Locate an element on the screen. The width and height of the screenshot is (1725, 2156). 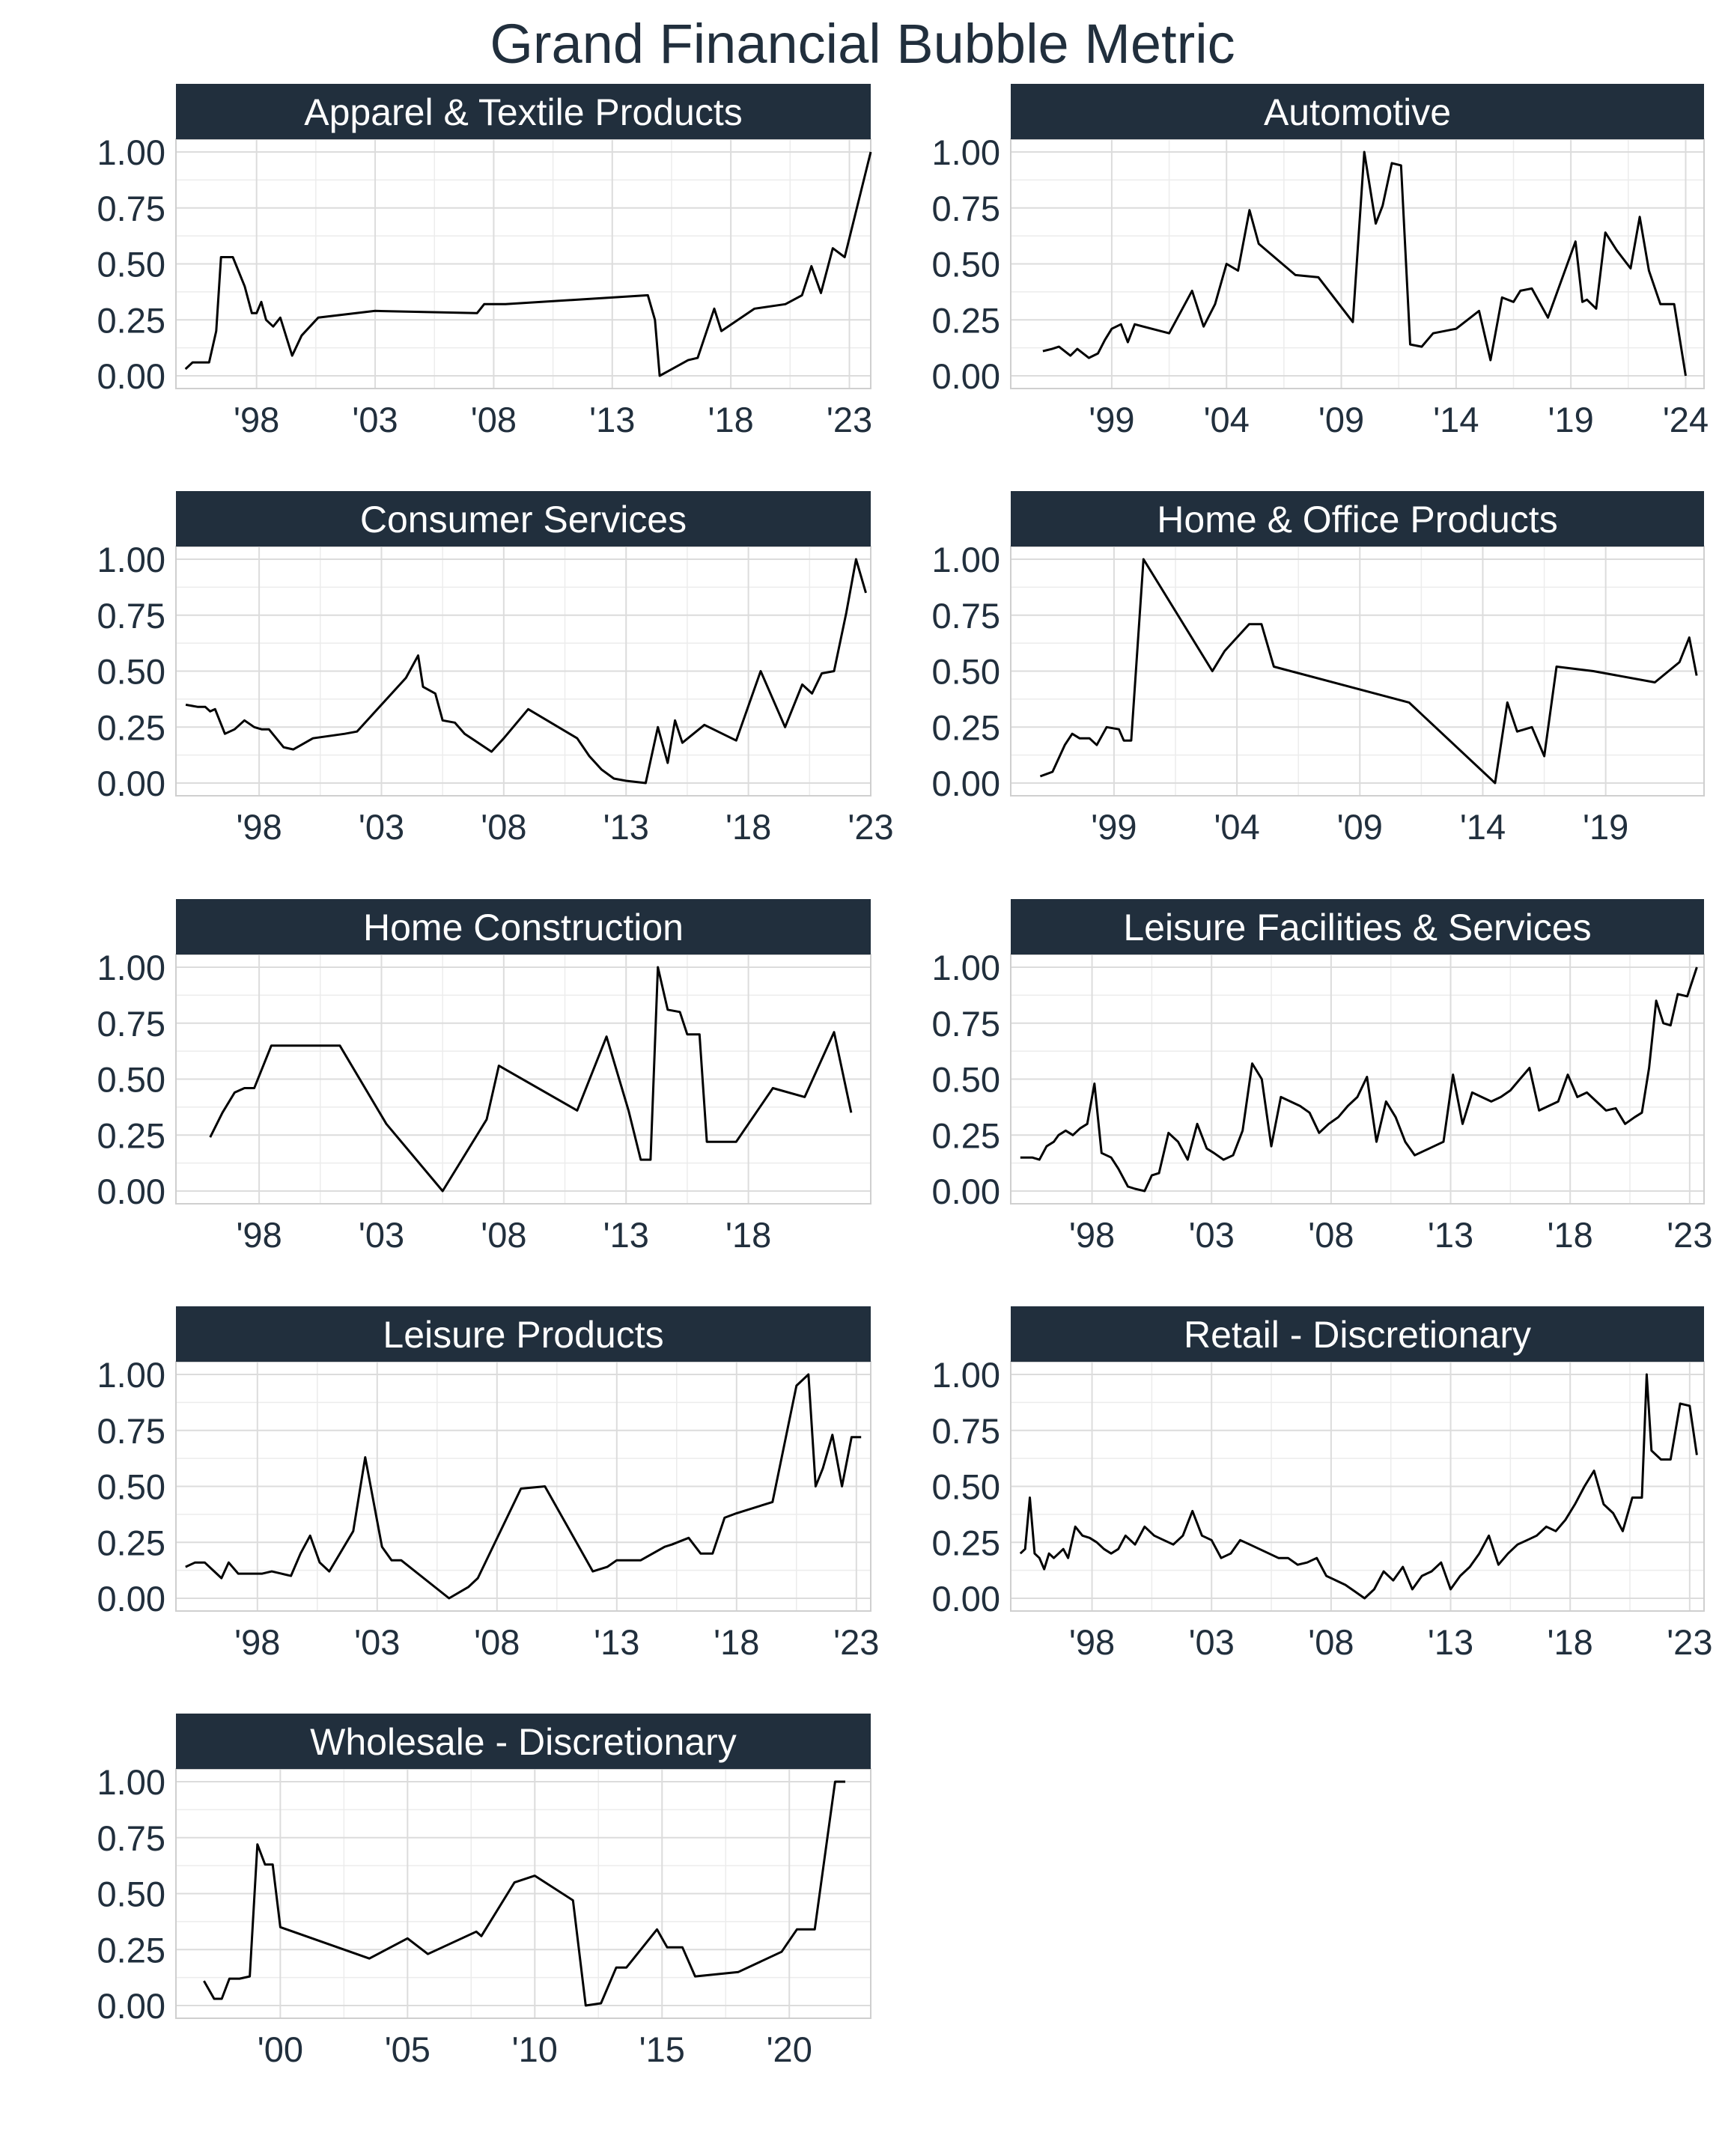
x-tick-label: '24 is located at coordinates (1686, 419).